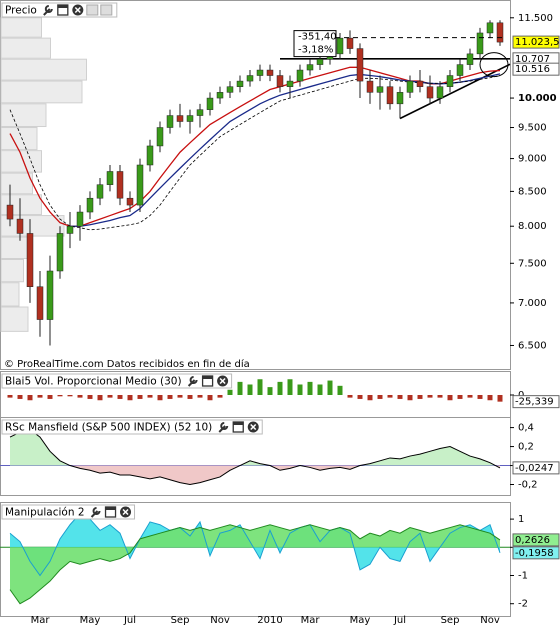 The image size is (560, 627). I want to click on x-tick-label: May, so click(360, 620).